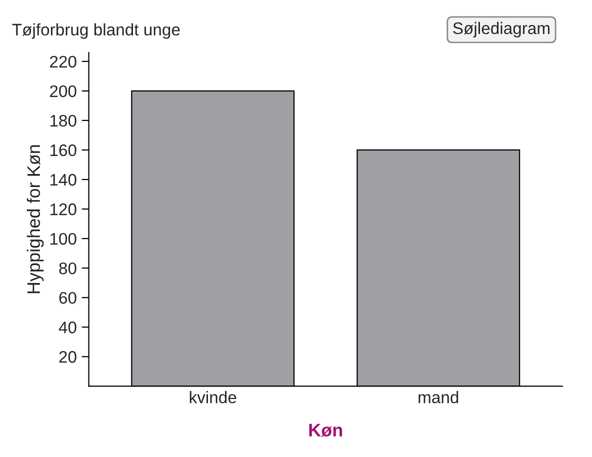  Describe the element at coordinates (96, 31) in the screenshot. I see `chart-title: Tøjforbrug blandt unge` at that location.